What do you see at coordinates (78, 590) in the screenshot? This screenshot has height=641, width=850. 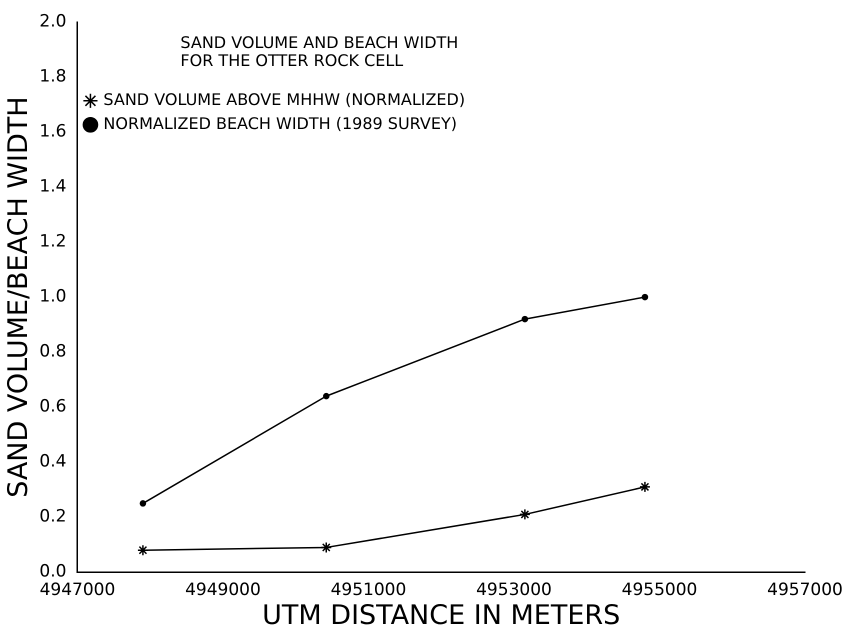 I see `x-tick-label: 4947000` at bounding box center [78, 590].